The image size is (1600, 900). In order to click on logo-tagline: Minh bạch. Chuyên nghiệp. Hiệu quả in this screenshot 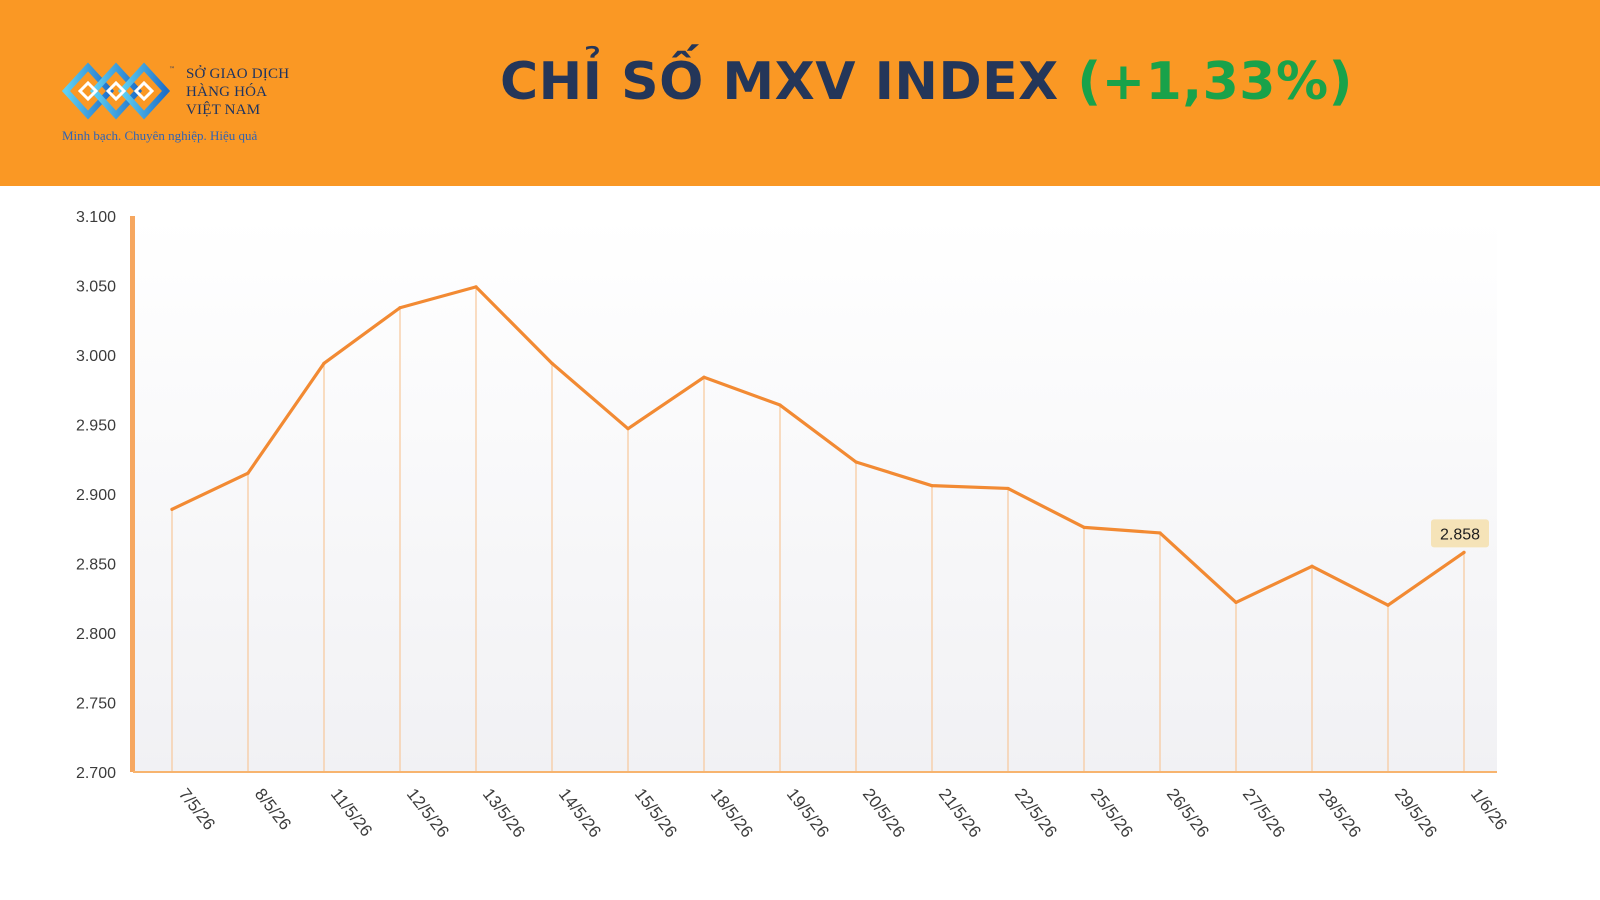, I will do `click(160, 135)`.